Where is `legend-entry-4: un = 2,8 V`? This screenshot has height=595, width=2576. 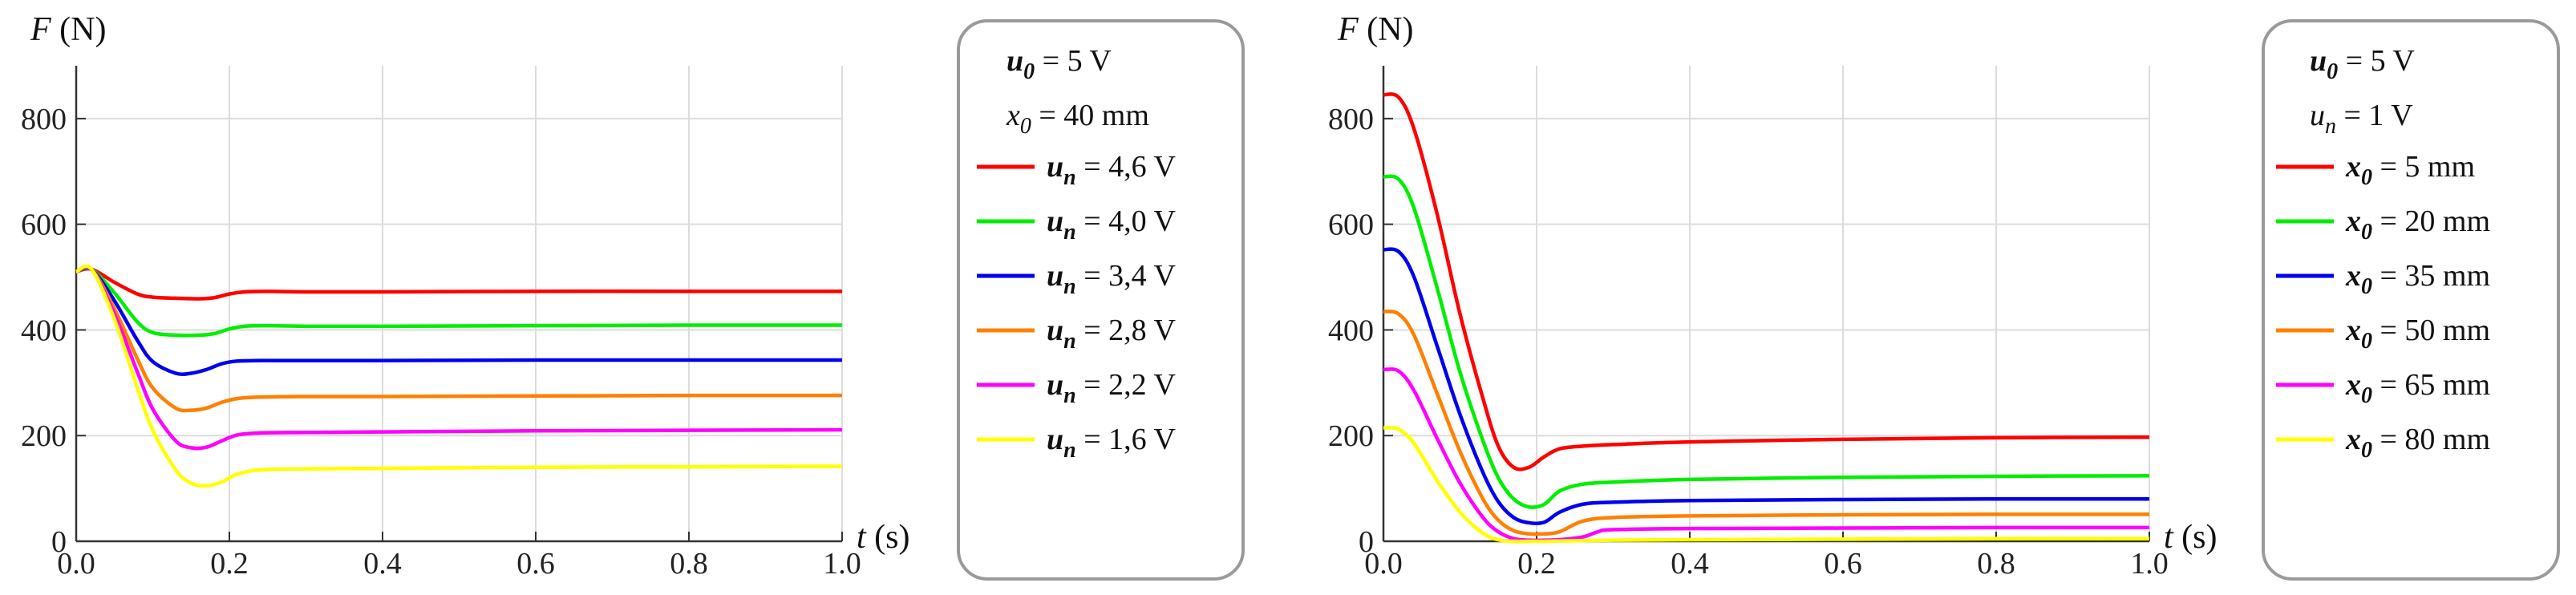
legend-entry-4: un = 2,8 V is located at coordinates (1111, 334).